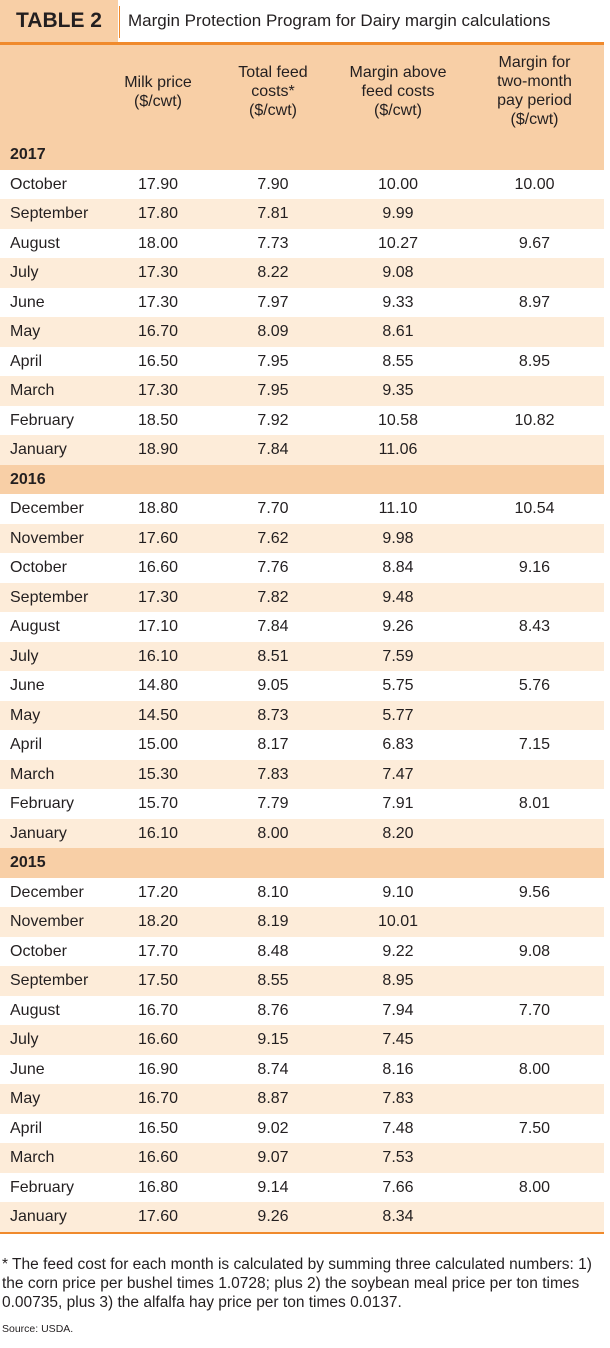  I want to click on column-header-line: Total feed, so click(273, 72).